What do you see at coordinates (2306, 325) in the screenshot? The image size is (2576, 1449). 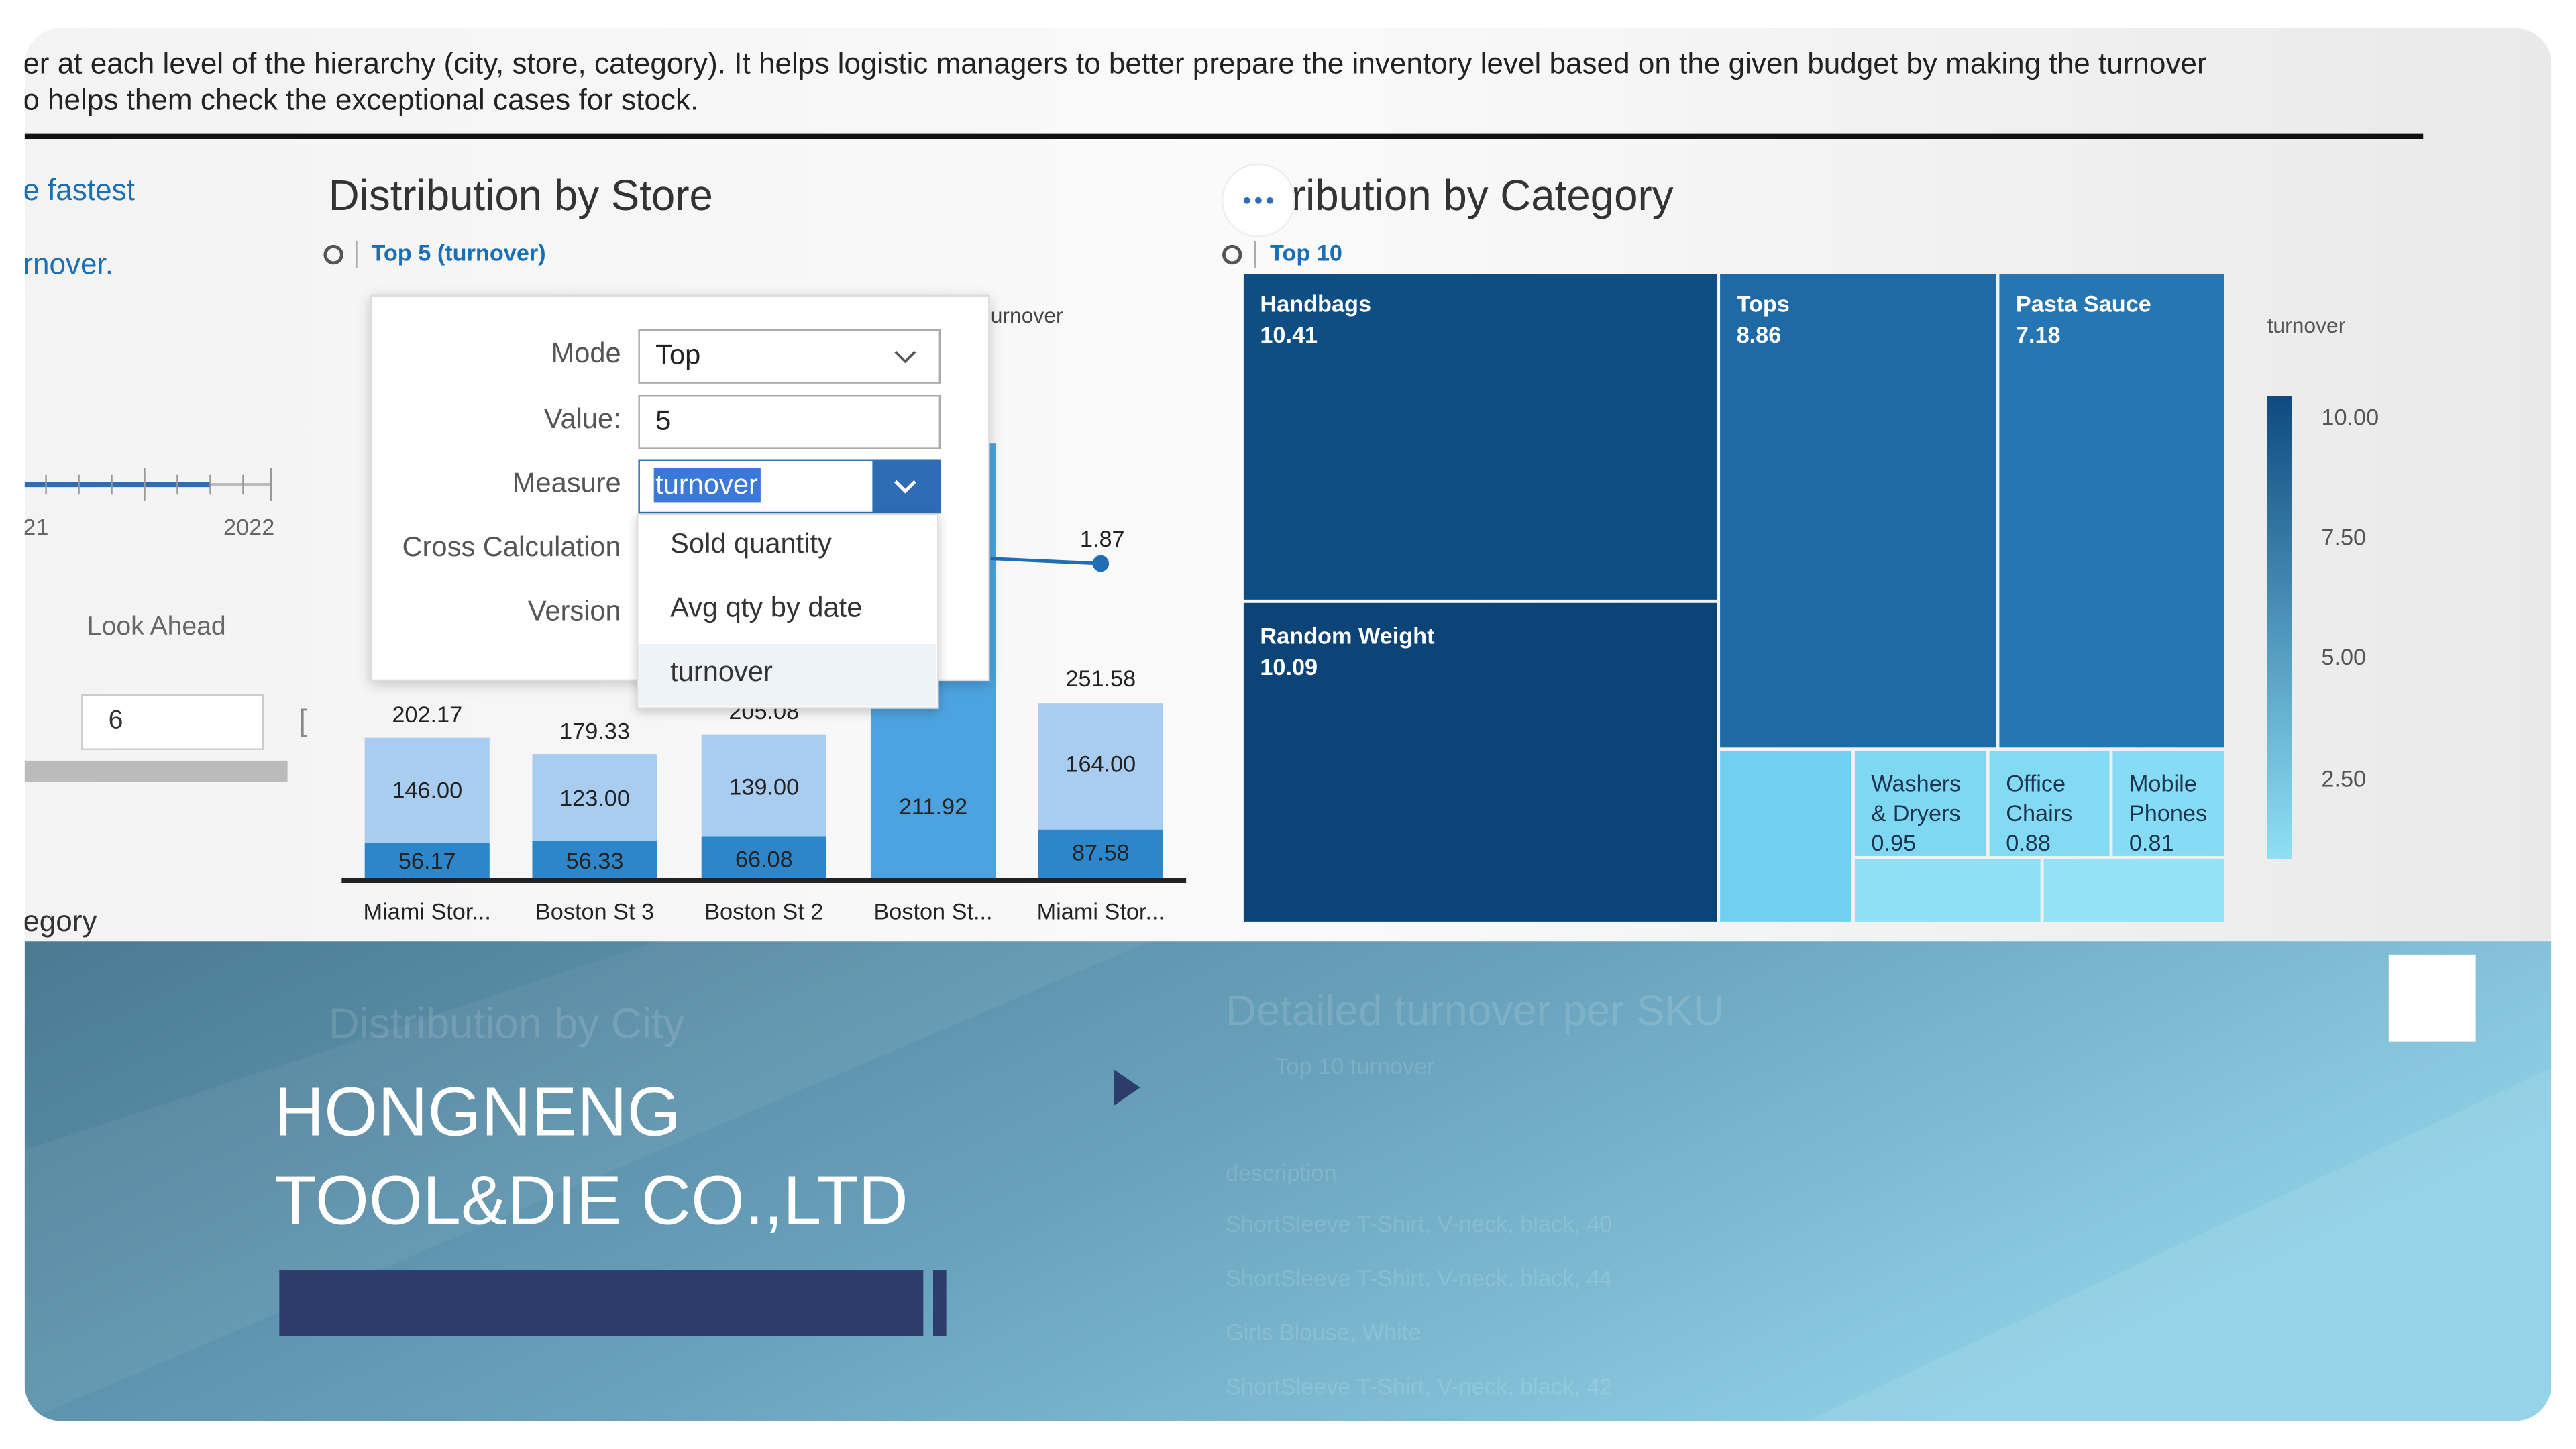 I see `legend-title: turnover` at bounding box center [2306, 325].